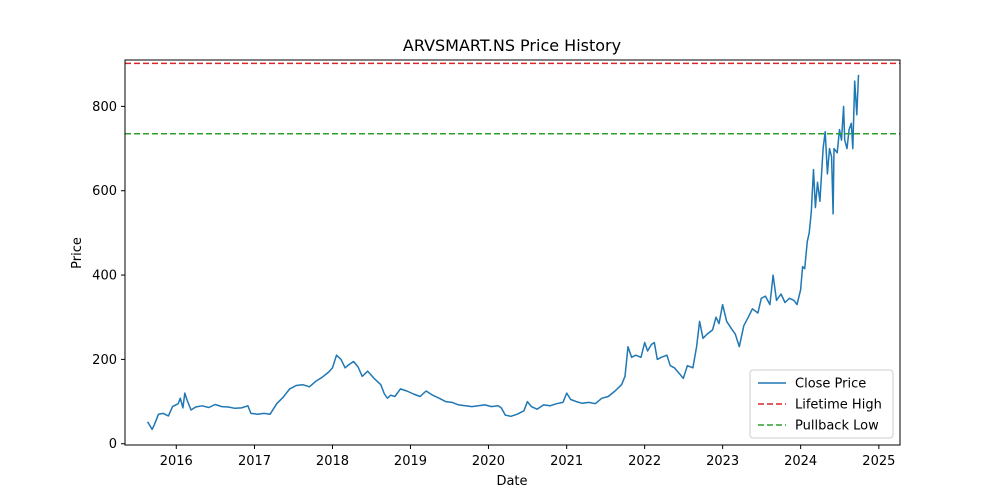  I want to click on y-tick-label: 600, so click(104, 191).